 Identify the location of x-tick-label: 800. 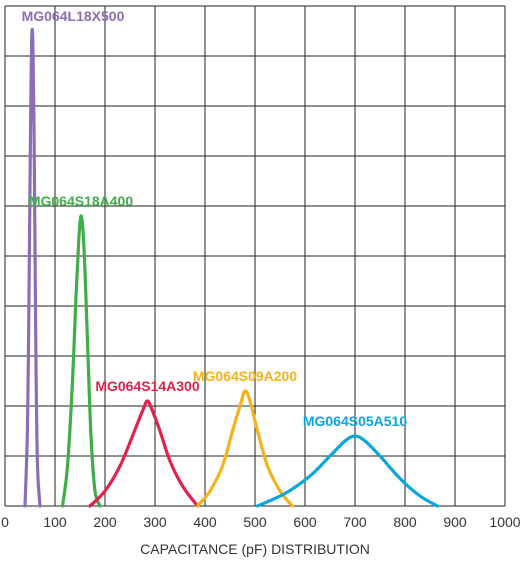
(405, 522).